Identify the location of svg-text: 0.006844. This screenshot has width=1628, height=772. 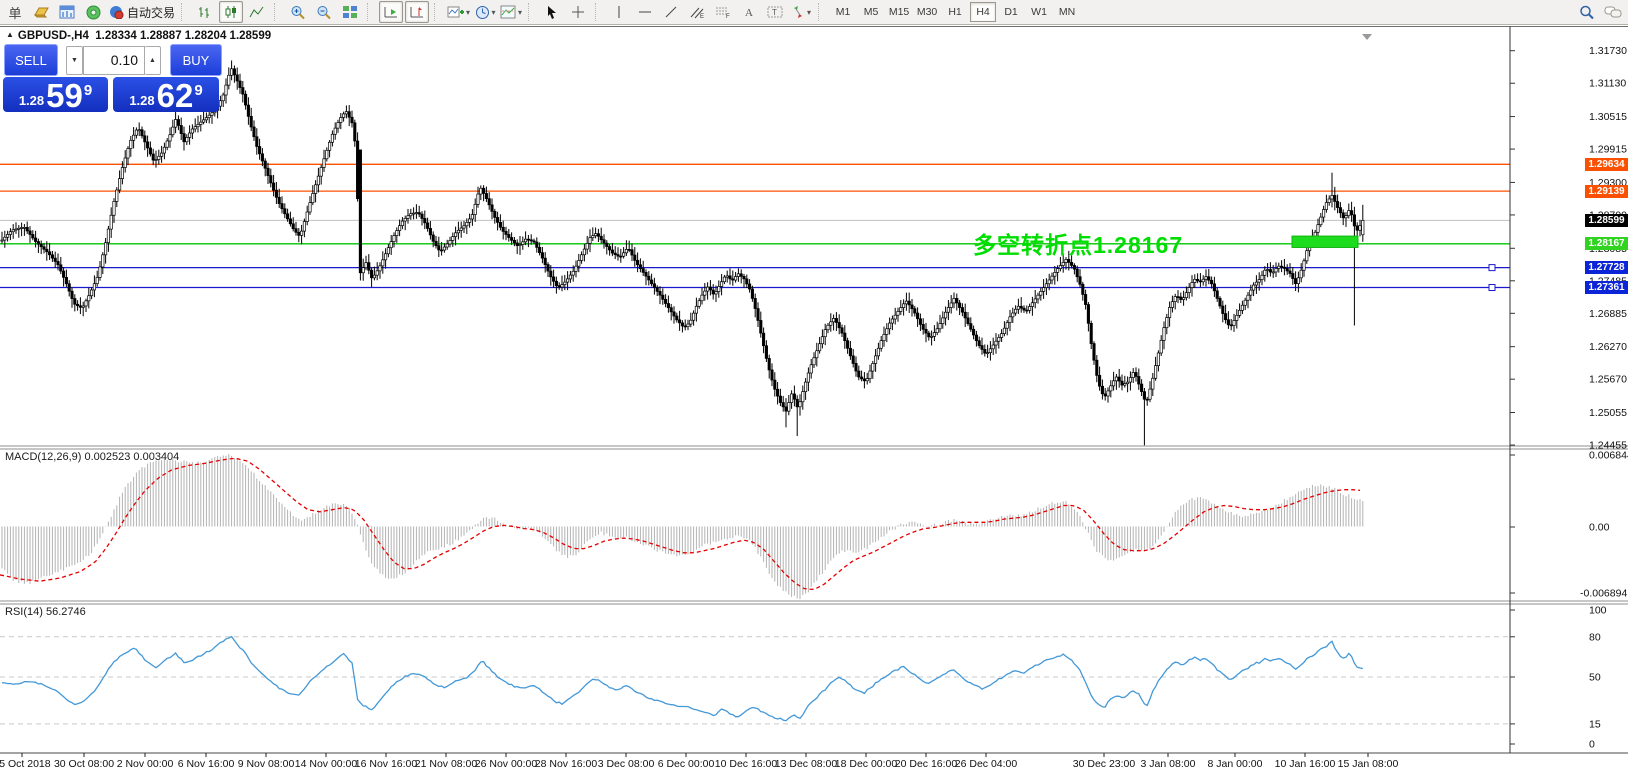
(1608, 456).